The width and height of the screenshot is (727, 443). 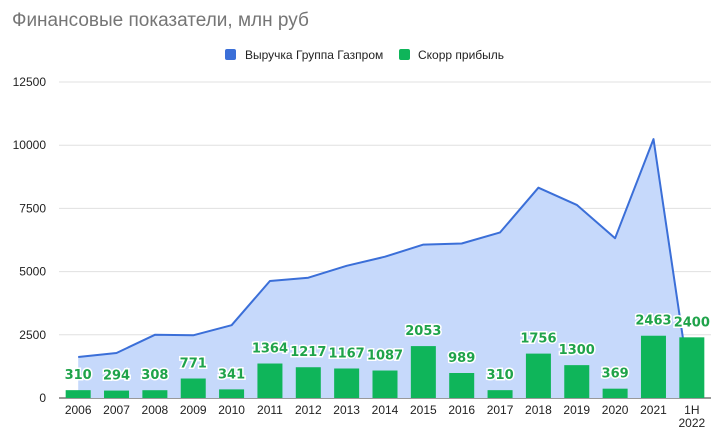 I want to click on profit-bars, so click(x=385, y=366).